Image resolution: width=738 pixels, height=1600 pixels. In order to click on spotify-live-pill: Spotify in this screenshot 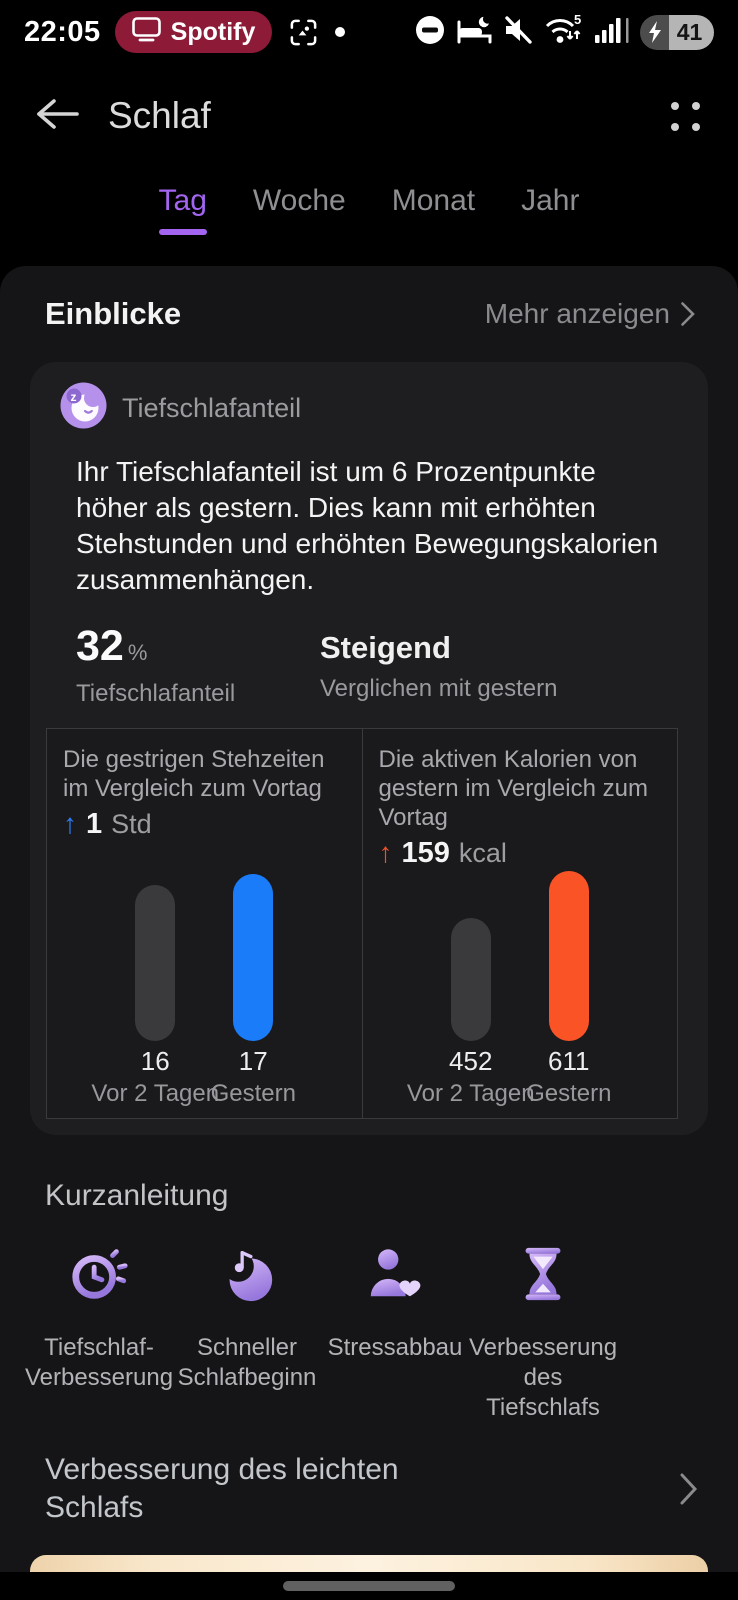, I will do `click(193, 32)`.